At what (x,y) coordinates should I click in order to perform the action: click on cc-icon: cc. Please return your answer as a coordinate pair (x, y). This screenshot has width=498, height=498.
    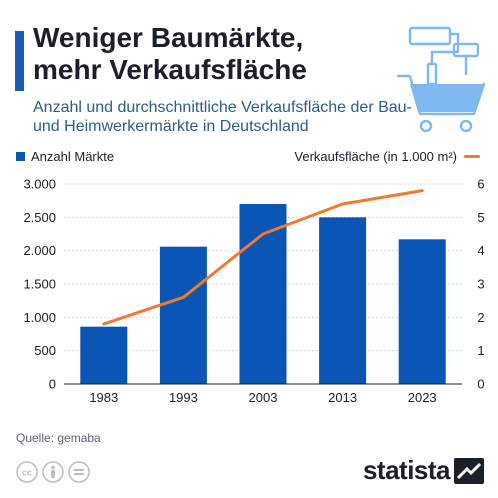
    Looking at the image, I should click on (27, 472).